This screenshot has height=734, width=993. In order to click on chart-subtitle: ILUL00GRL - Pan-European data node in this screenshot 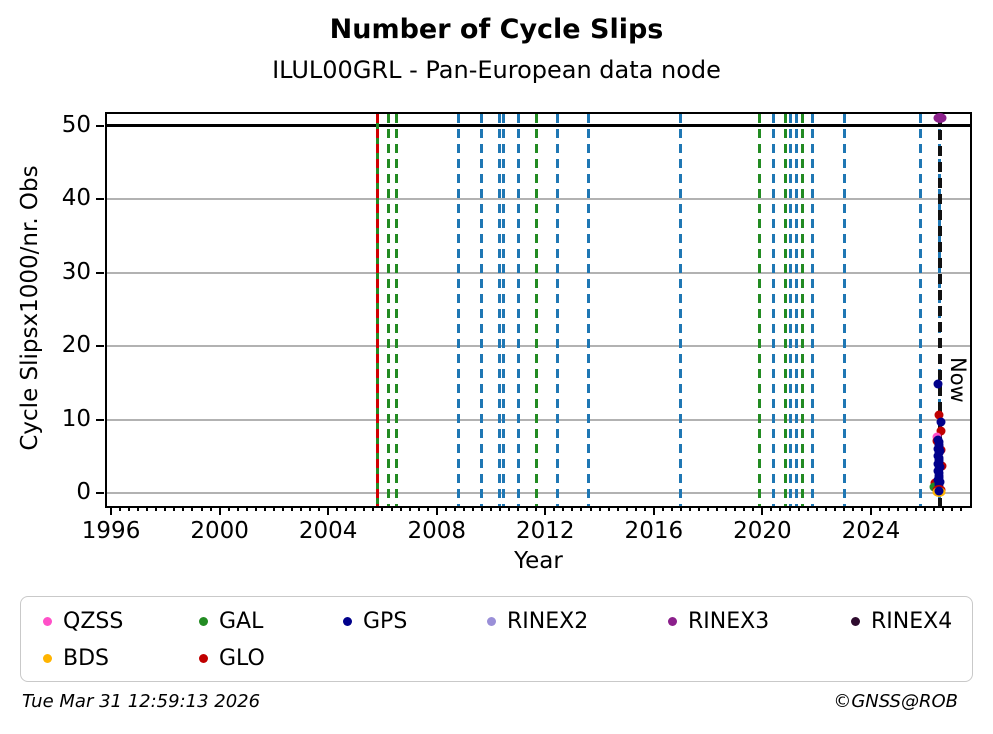, I will do `click(496, 70)`.